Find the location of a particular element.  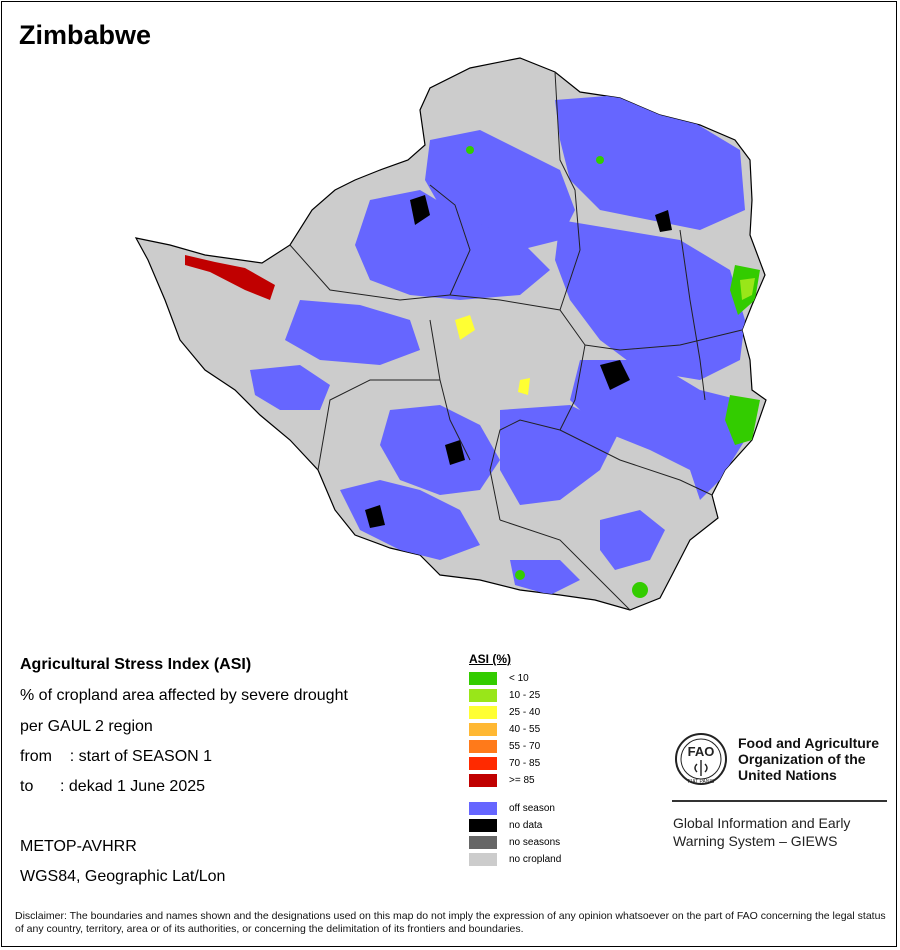

index-title: Agricultural Stress Index (ASI) is located at coordinates (136, 664).